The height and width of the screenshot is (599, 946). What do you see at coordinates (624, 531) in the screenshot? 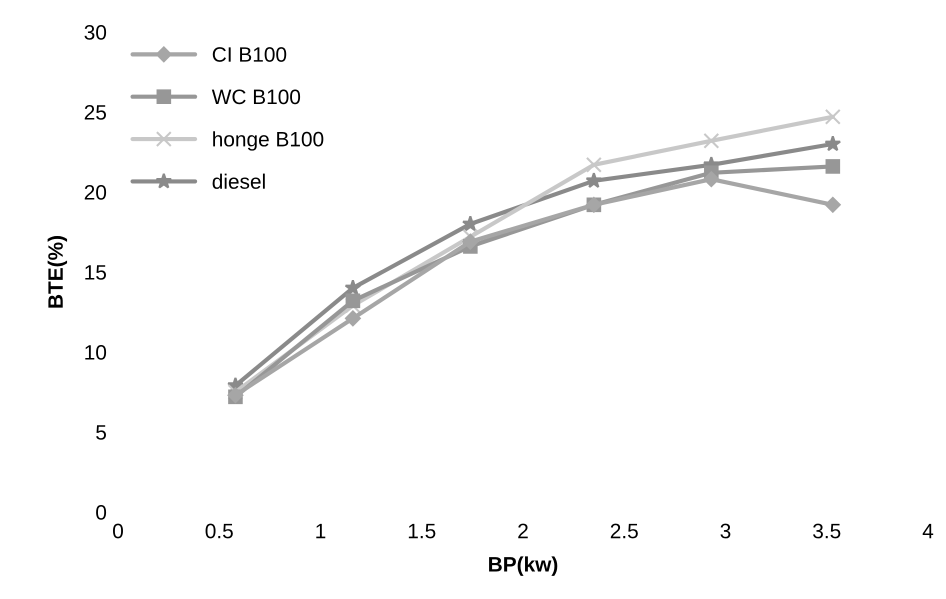
I see `x-tick-label: 2.5` at bounding box center [624, 531].